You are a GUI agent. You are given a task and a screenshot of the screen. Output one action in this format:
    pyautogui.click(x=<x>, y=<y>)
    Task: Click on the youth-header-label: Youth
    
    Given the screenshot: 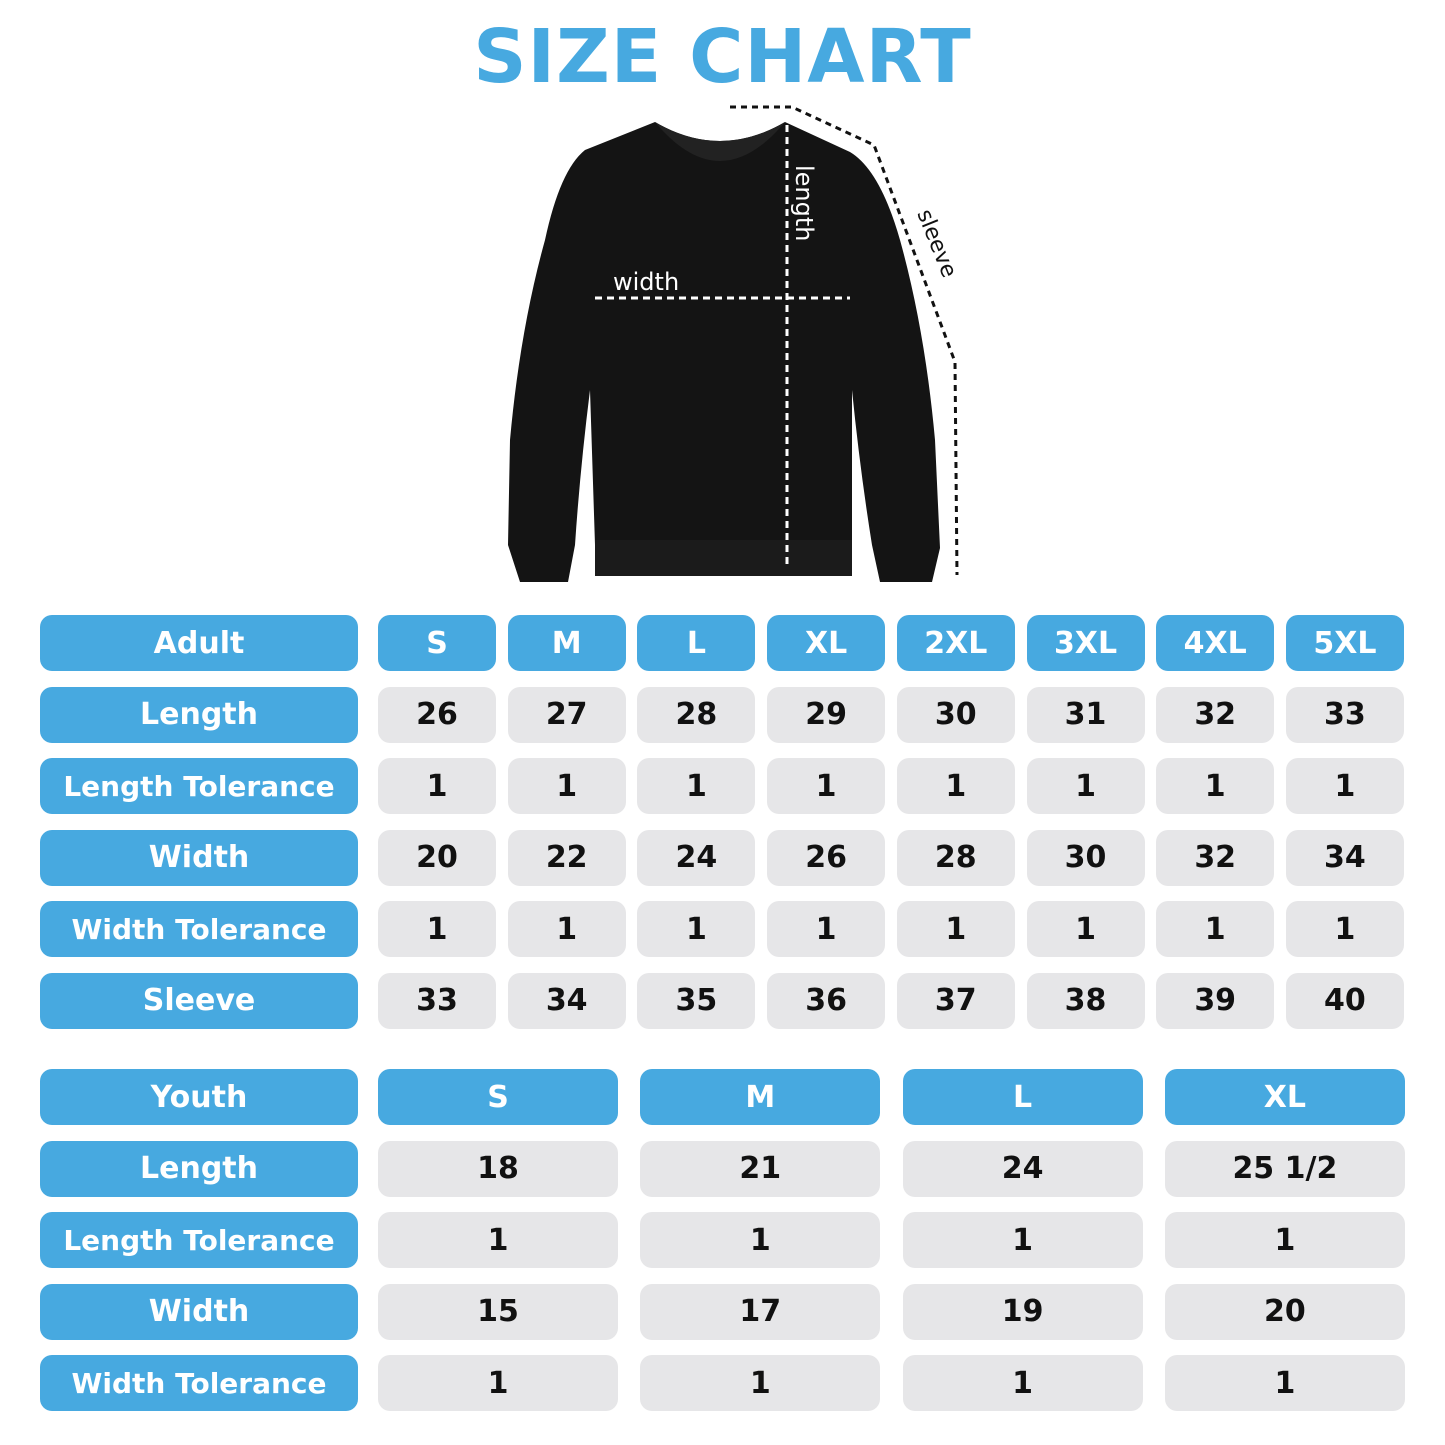 What is the action you would take?
    pyautogui.click(x=199, y=1097)
    